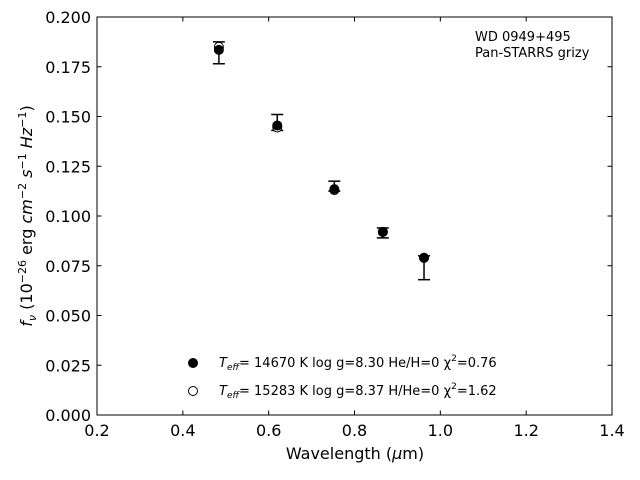 This screenshot has height=480, width=640. Describe the element at coordinates (525, 430) in the screenshot. I see `x-tick-label: 1.2` at that location.